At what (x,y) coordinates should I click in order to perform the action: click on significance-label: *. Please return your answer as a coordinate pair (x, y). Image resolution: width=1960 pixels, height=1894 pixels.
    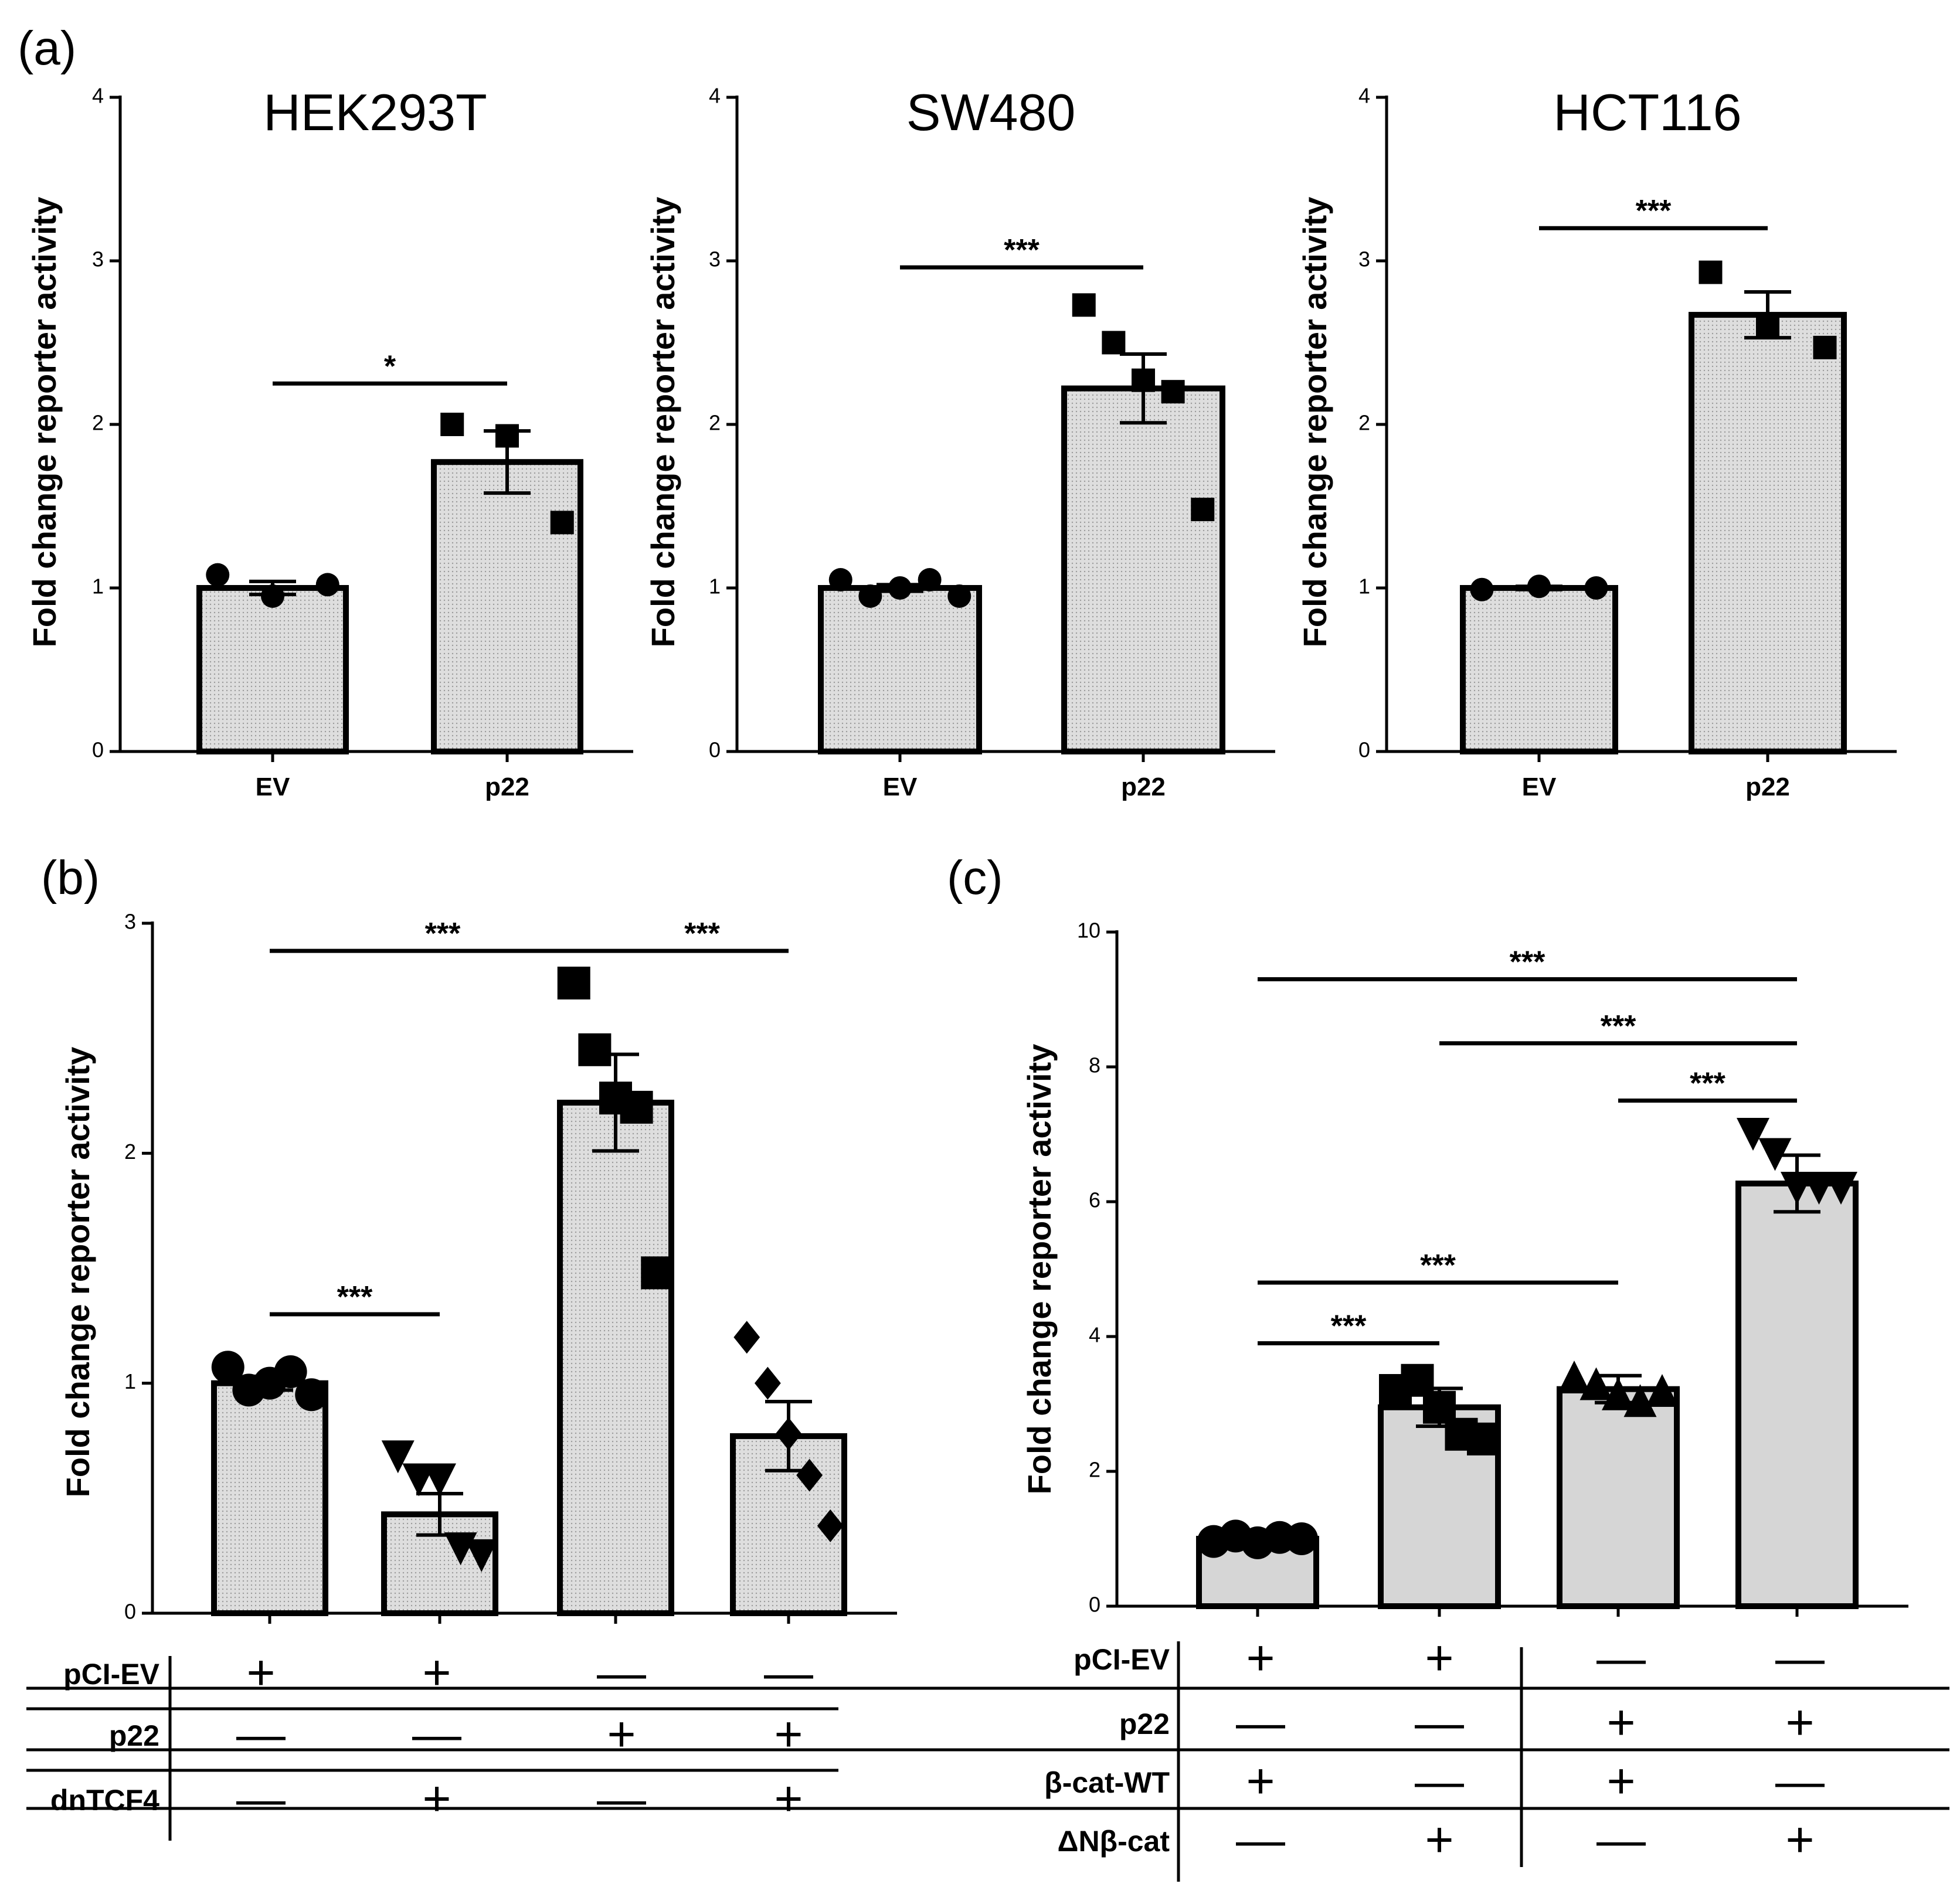
    Looking at the image, I should click on (390, 366).